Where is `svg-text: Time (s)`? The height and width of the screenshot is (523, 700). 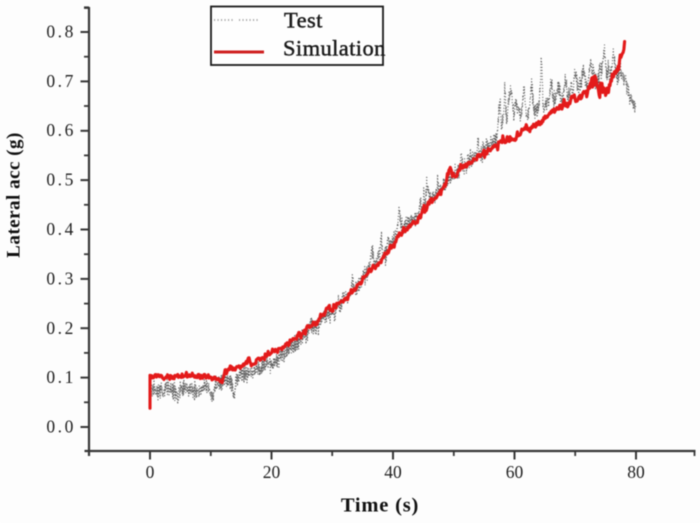 svg-text: Time (s) is located at coordinates (380, 506).